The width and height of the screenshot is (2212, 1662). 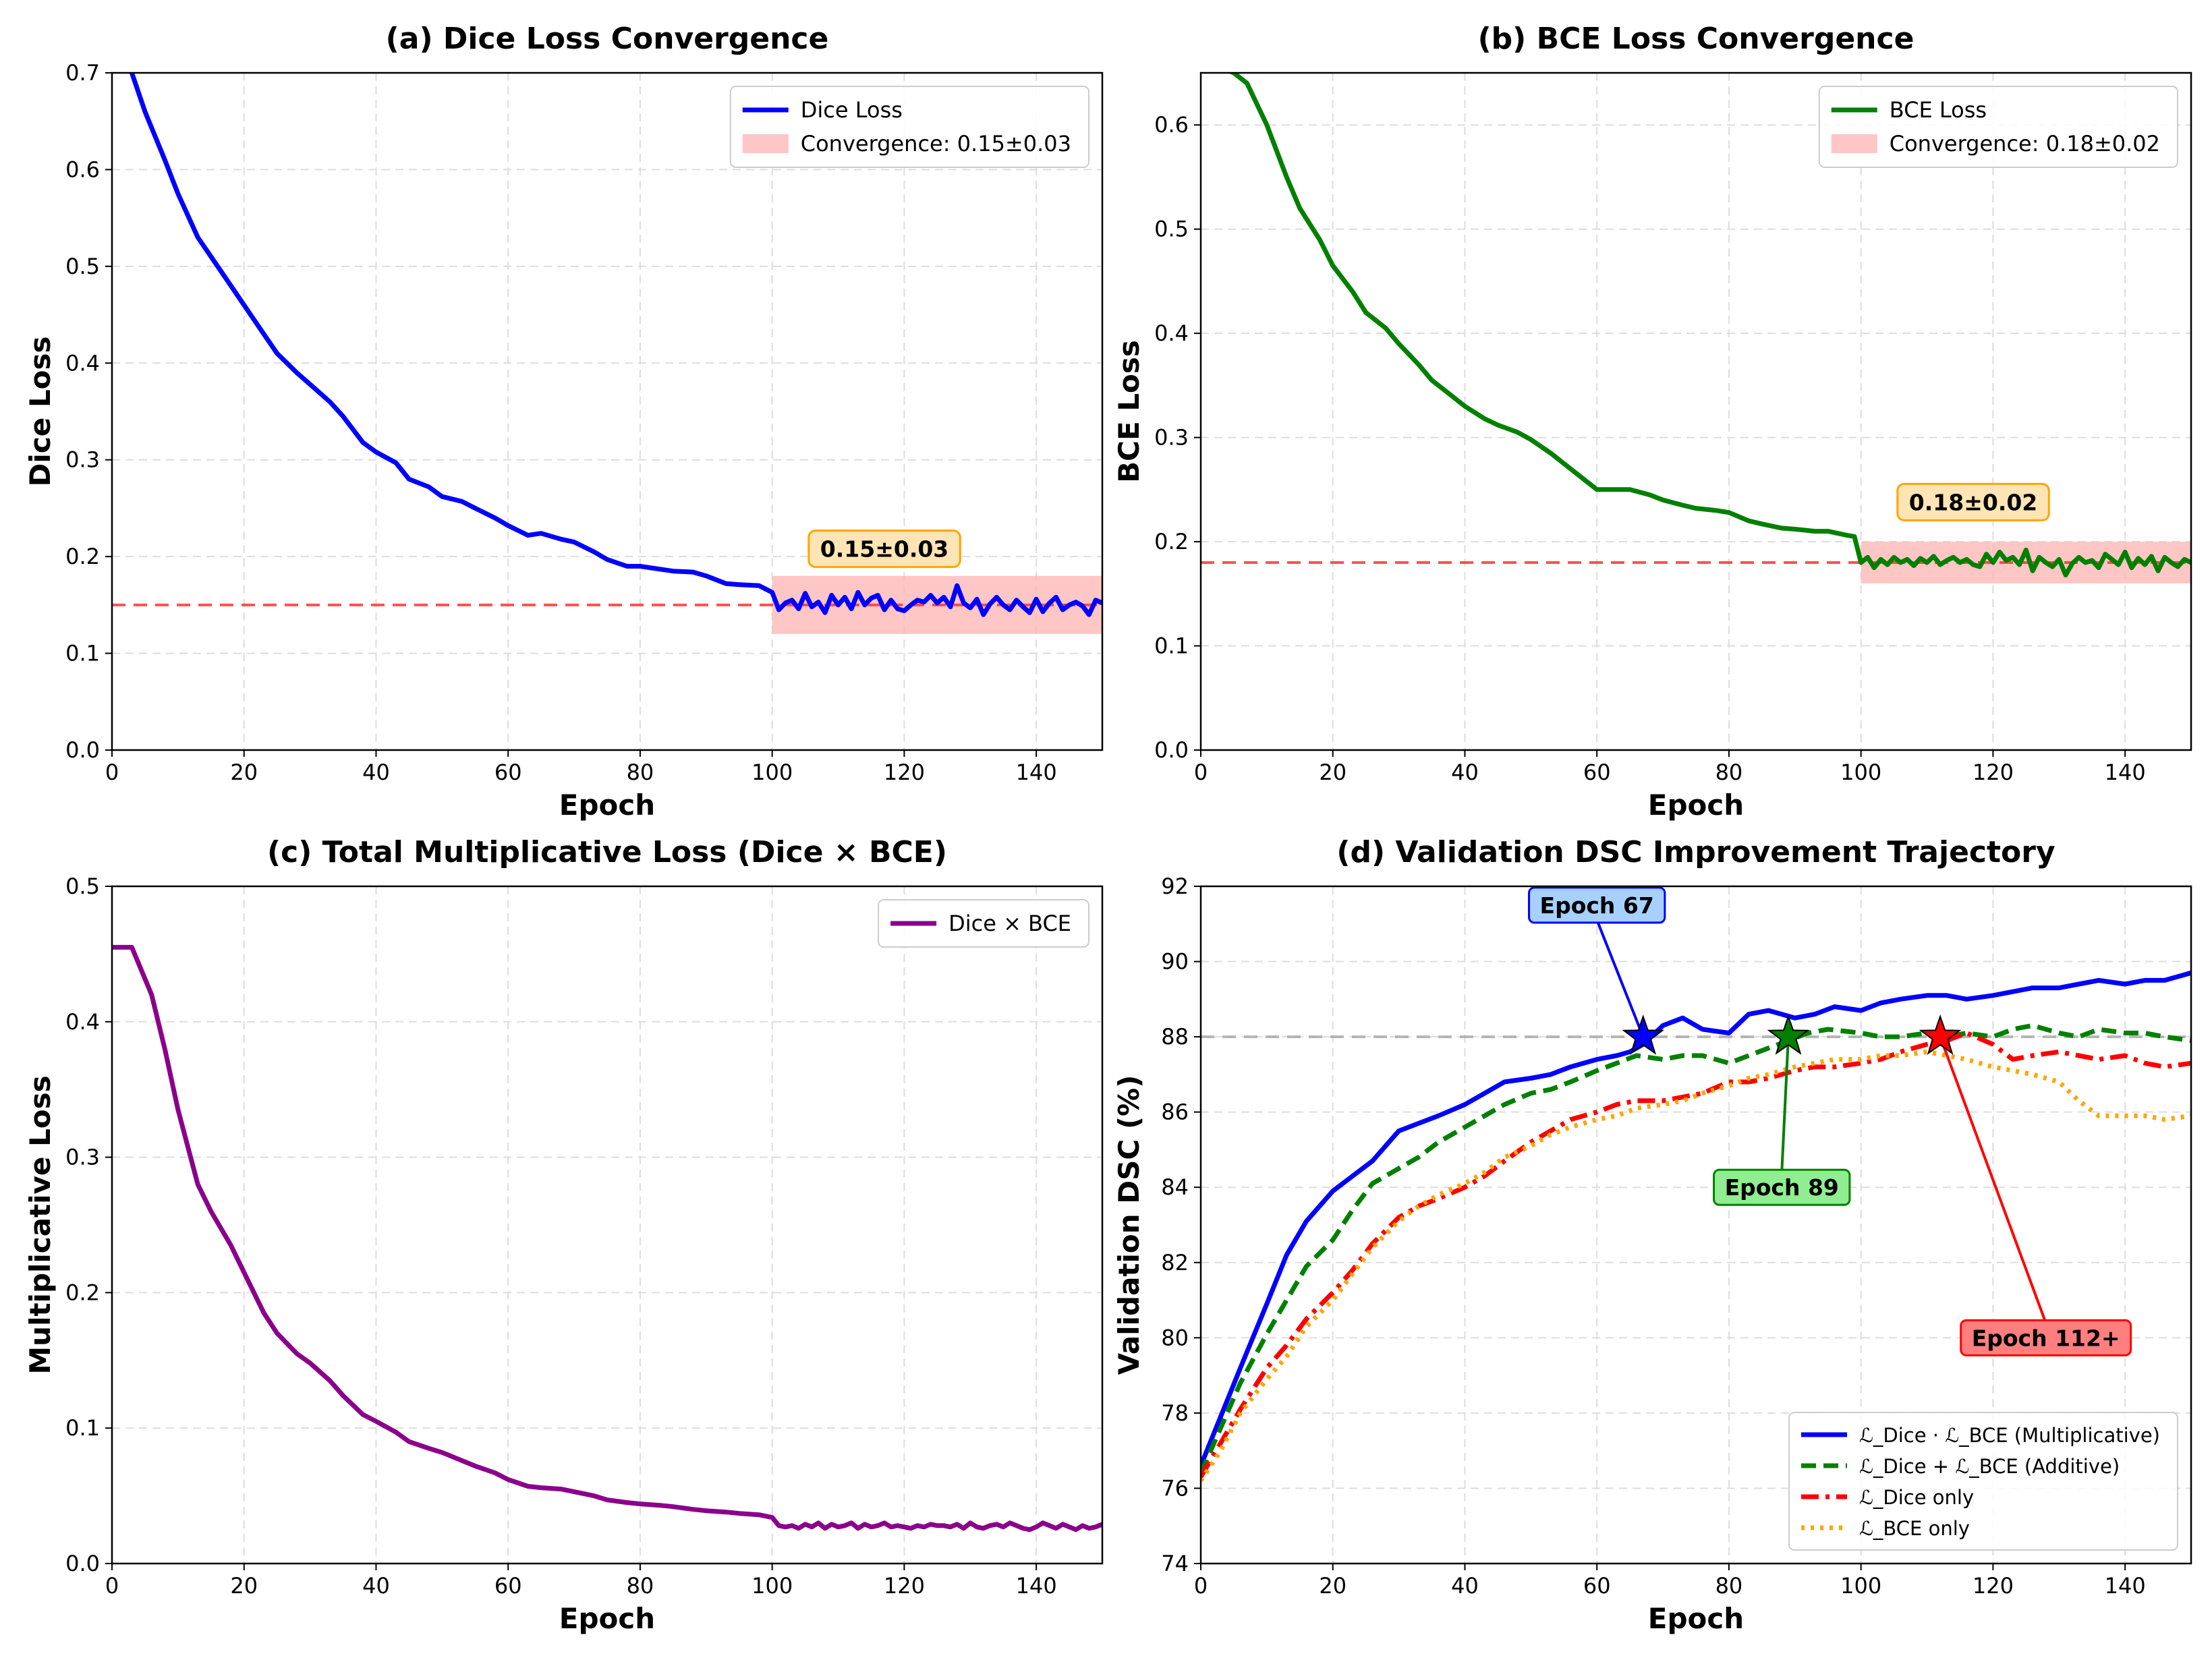 I want to click on legend-label: ℒ_BCE only, so click(x=1915, y=1528).